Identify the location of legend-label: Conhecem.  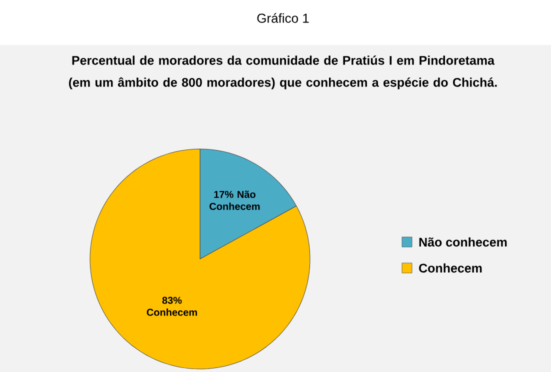
(450, 268).